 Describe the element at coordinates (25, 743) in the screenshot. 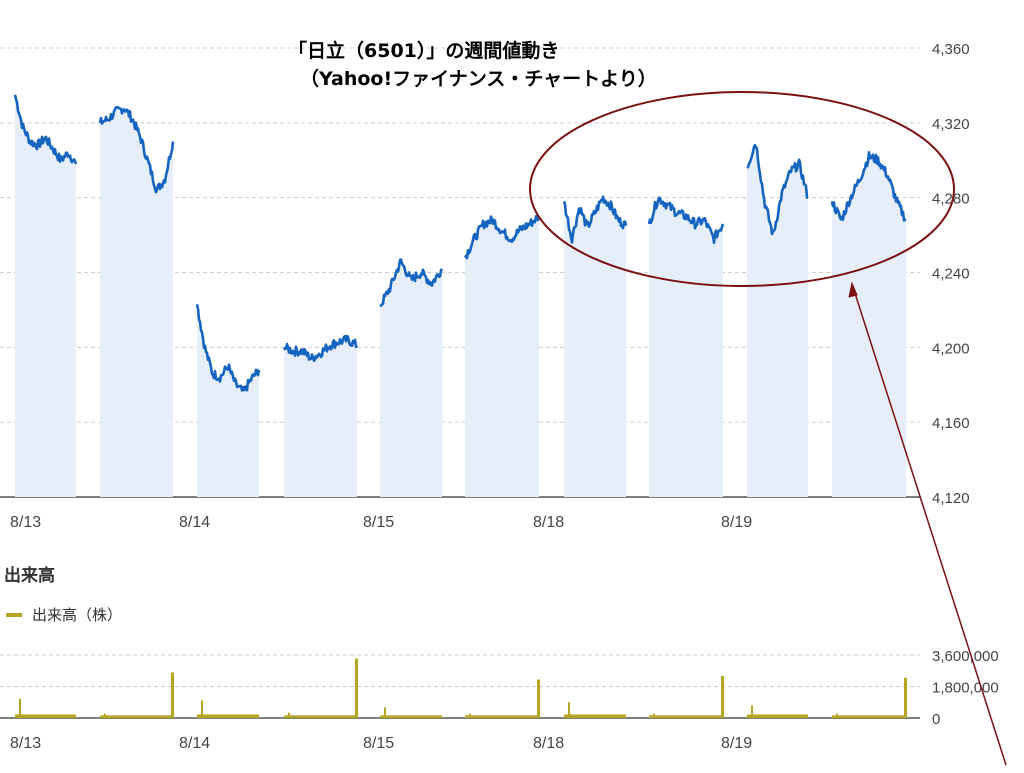

I see `volume-x-tick-label: 8/13` at that location.